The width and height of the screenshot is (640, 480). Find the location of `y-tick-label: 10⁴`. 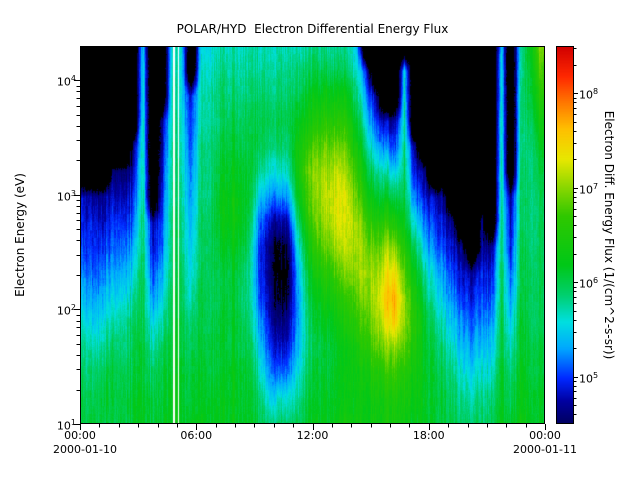

y-tick-label: 10⁴ is located at coordinates (66, 82).